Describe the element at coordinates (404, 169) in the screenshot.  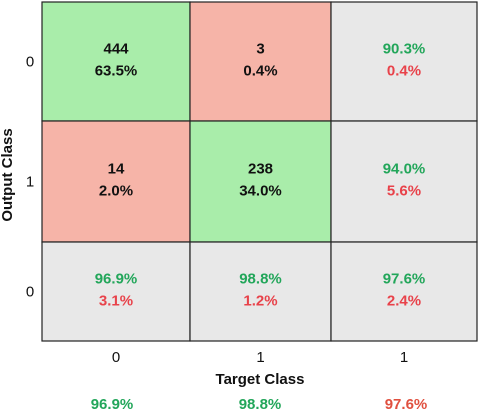
I see `cell-label-r1-c2-line0: 94.0%` at that location.